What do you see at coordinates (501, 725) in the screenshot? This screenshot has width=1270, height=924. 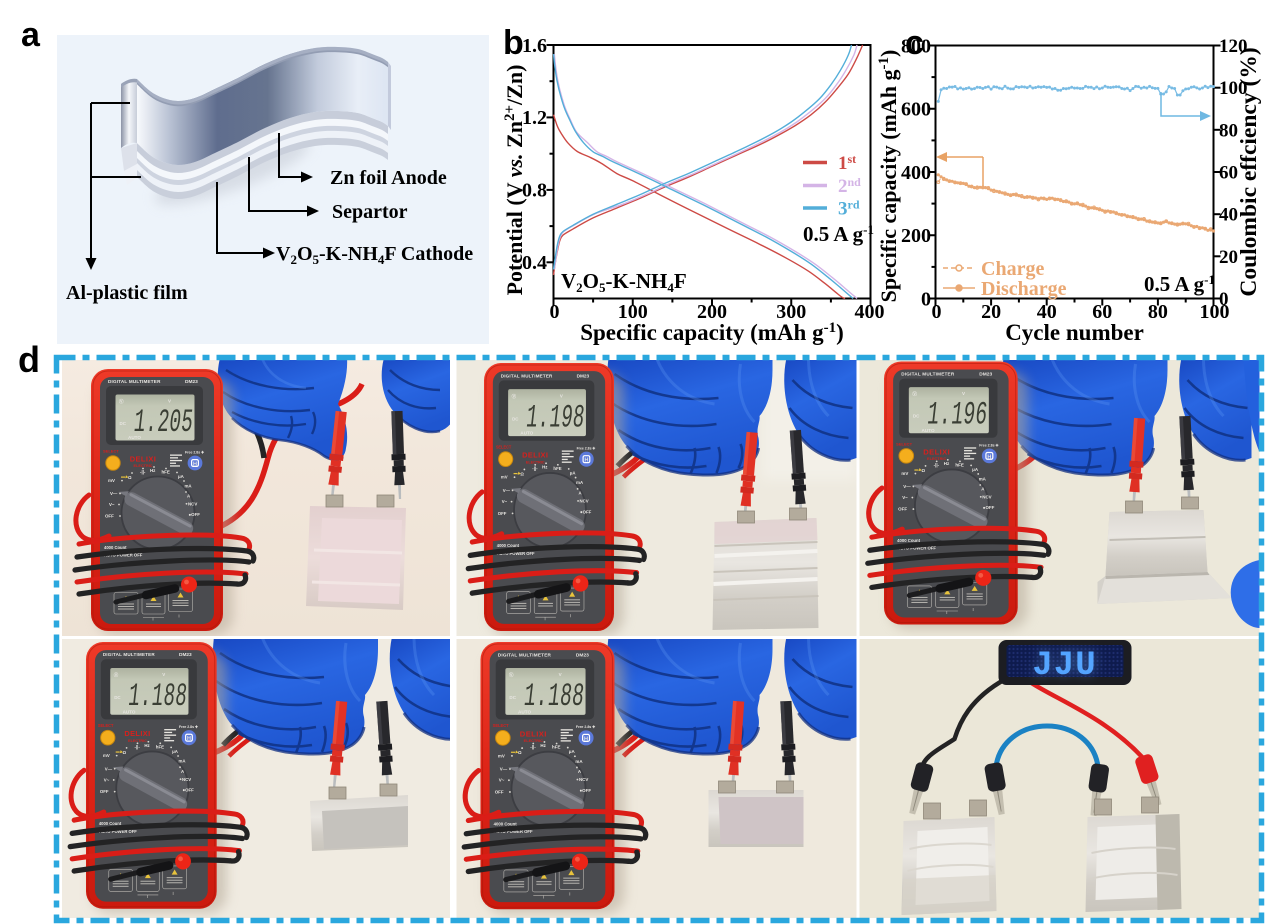 I see `svg-text: SELECT` at bounding box center [501, 725].